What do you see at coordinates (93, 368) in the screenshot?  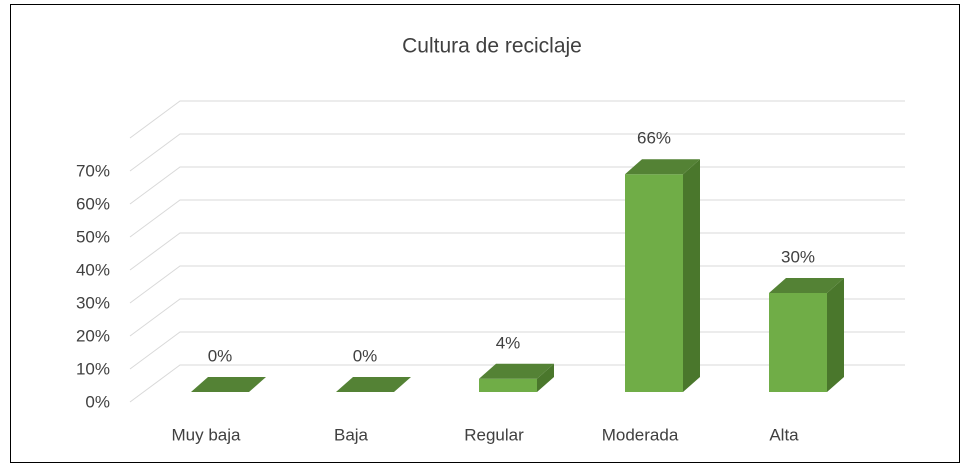 I see `y-tick-label: 10%` at bounding box center [93, 368].